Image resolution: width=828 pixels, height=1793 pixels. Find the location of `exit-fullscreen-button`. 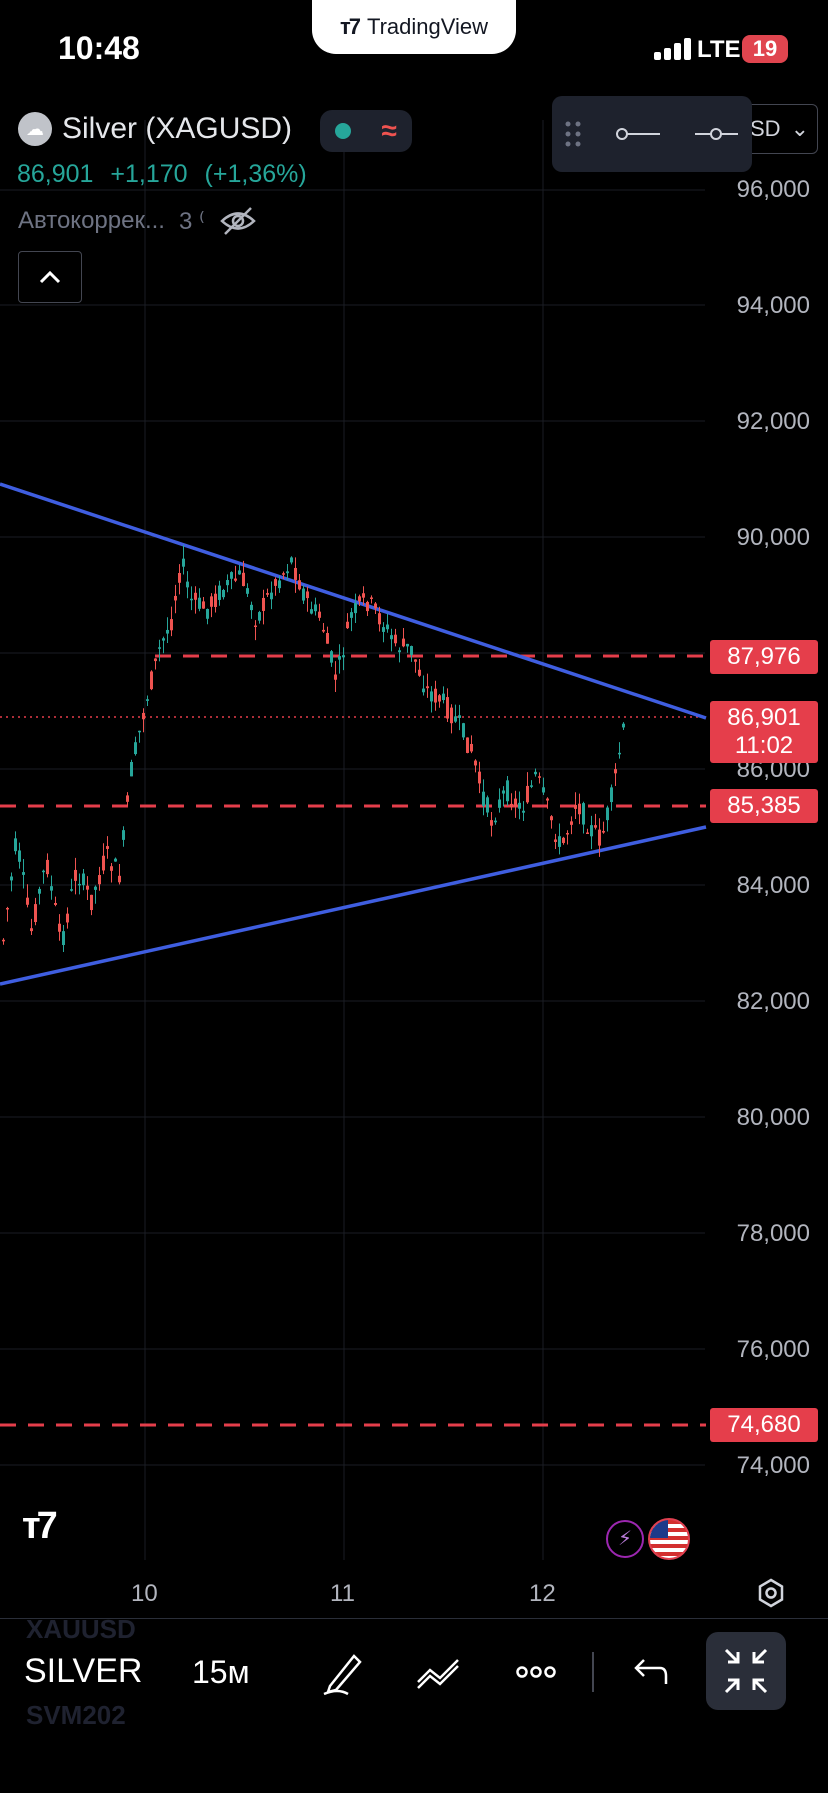

exit-fullscreen-button is located at coordinates (746, 1671).